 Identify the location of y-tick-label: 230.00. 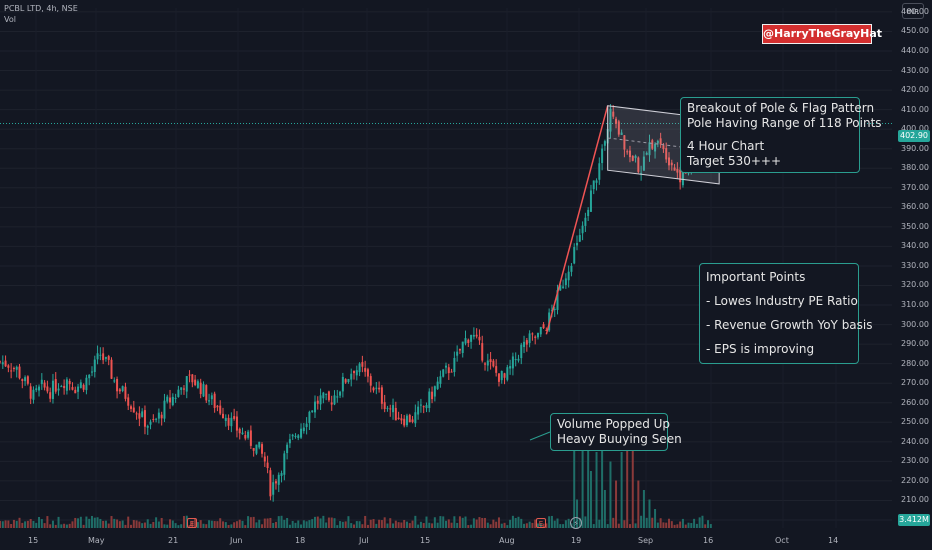
(915, 461).